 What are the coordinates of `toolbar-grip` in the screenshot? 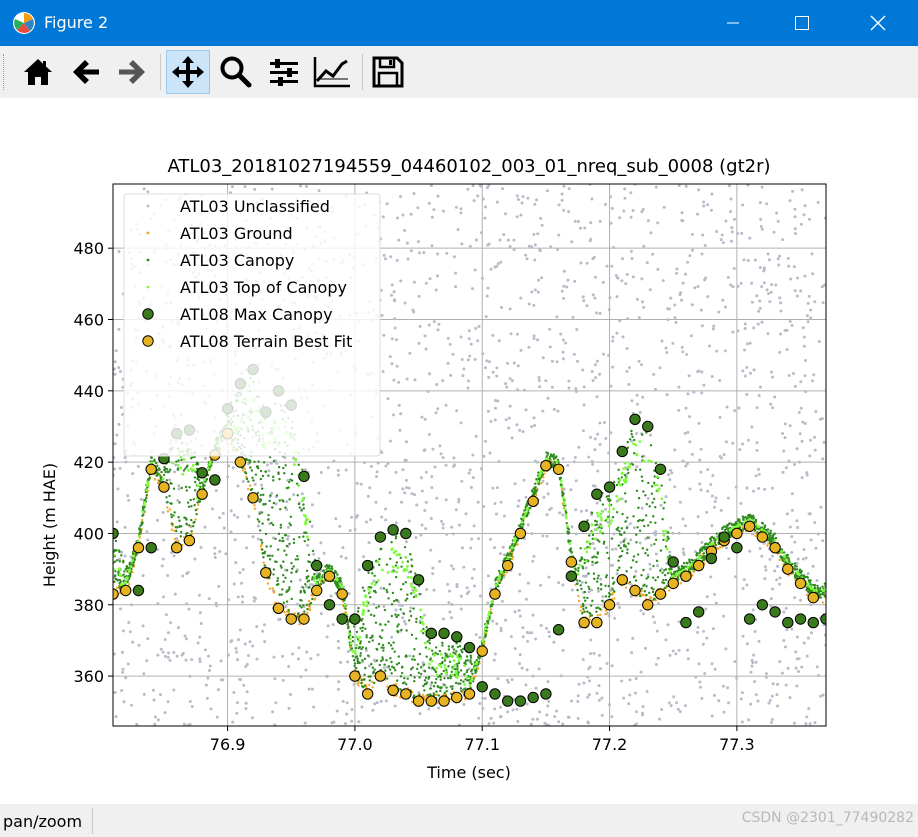 It's located at (4, 72).